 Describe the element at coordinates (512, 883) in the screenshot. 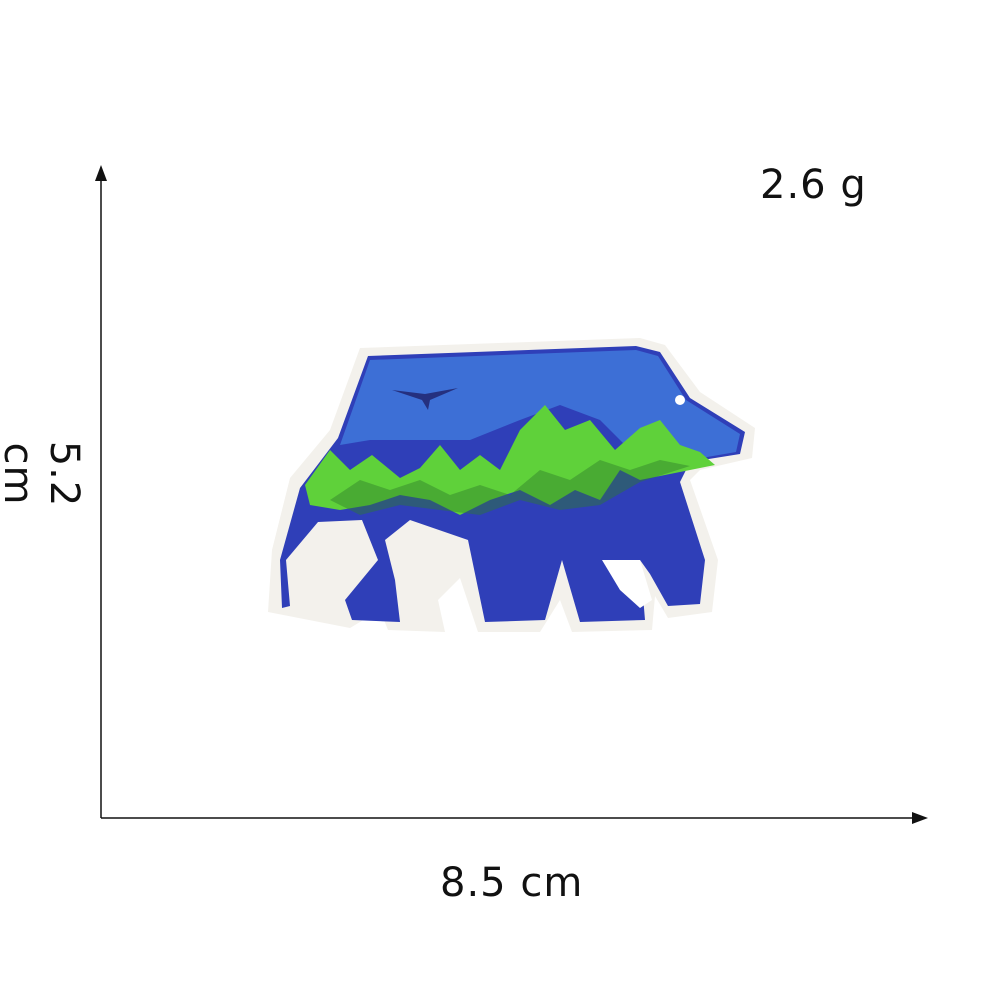

I see `width-dimension-label: 8.5 cm` at that location.